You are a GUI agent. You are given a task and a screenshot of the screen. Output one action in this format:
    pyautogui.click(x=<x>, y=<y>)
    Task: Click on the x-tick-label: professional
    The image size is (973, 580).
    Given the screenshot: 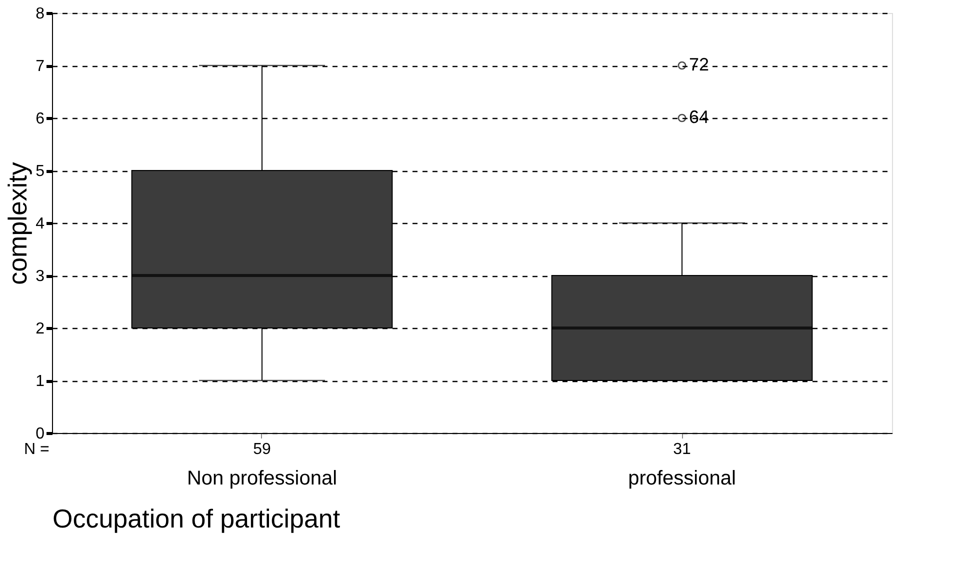 What is the action you would take?
    pyautogui.click(x=682, y=479)
    